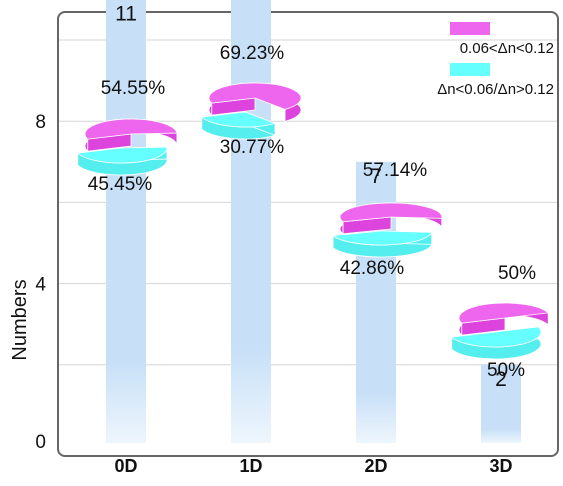 This screenshot has height=486, width=563. Describe the element at coordinates (517, 273) in the screenshot. I see `pie-magenta-percent: 50%` at that location.